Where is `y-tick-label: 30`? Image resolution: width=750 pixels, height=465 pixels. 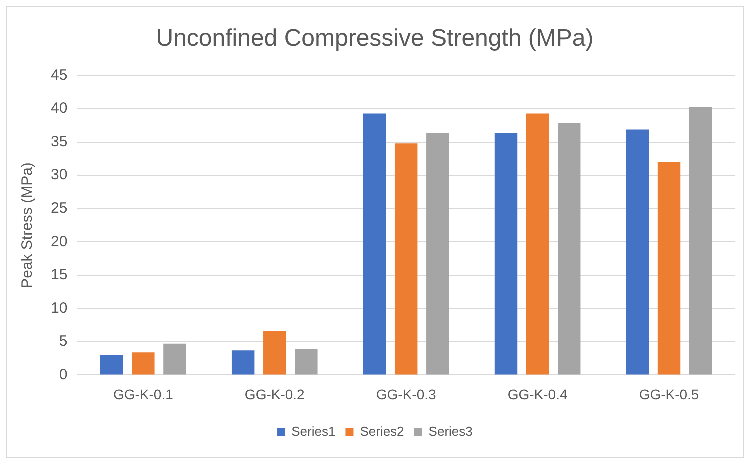
y-tick-label: 30 is located at coordinates (59, 175).